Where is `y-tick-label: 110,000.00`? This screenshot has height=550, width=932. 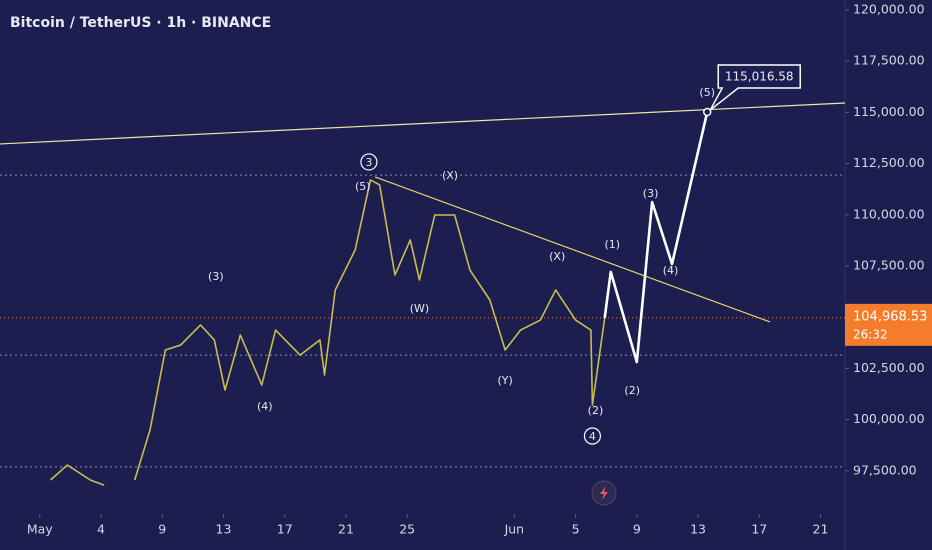
y-tick-label: 110,000.00 is located at coordinates (889, 213).